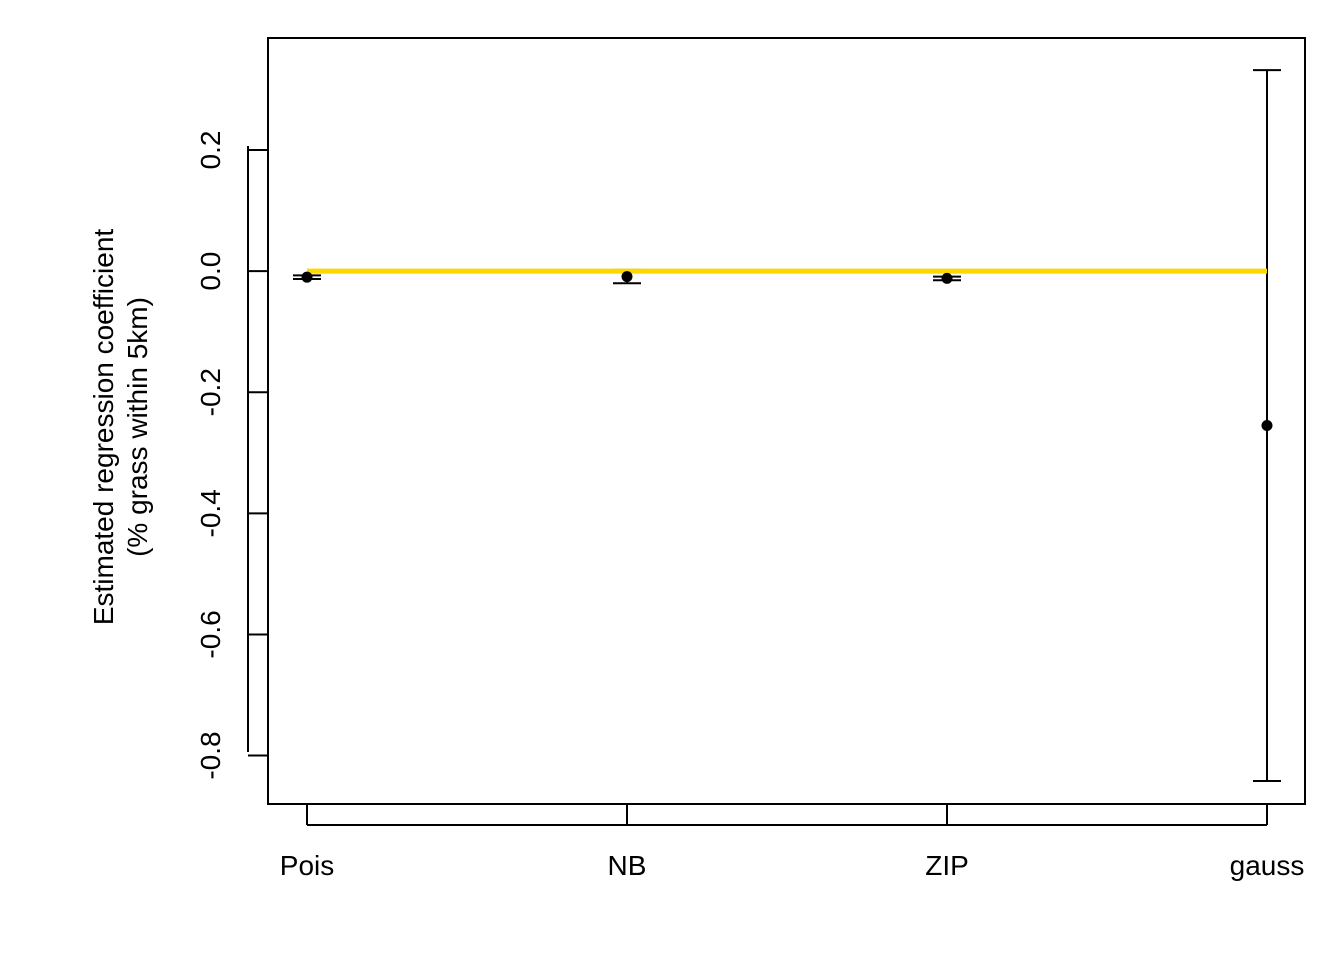 This screenshot has width=1344, height=960. I want to click on y-axis: -0.8 -0.6 -0.4 -0.2 0.0 0.2, so click(231, 455).